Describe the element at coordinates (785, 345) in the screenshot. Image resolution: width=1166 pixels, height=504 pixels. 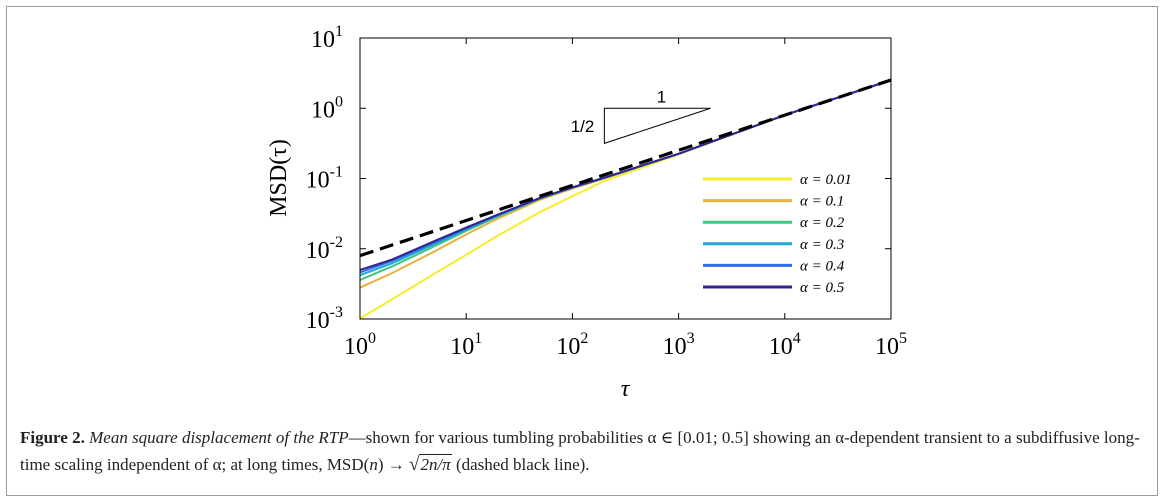
I see `x-tick-label-4: 10⁴` at that location.